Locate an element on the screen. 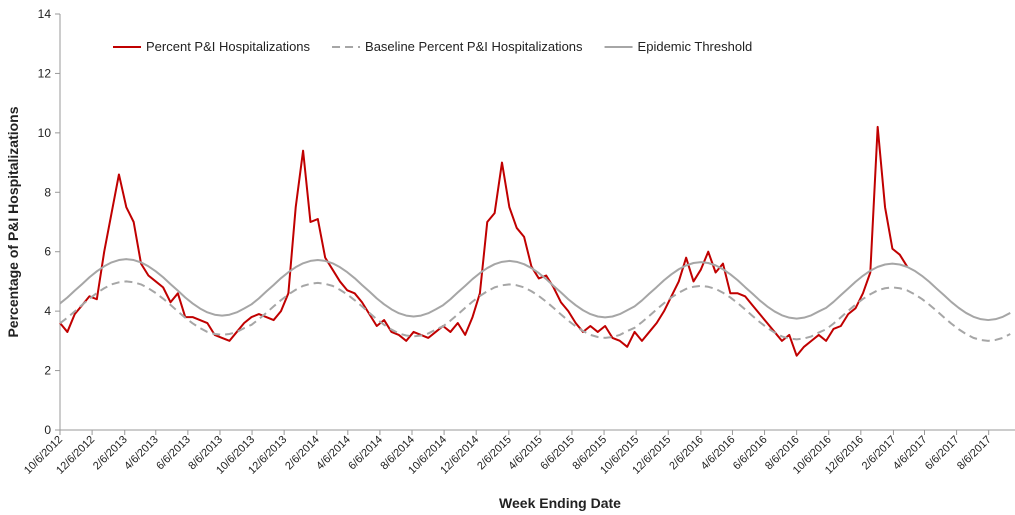 The image size is (1015, 515). y-tick-label: 6 is located at coordinates (47, 252).